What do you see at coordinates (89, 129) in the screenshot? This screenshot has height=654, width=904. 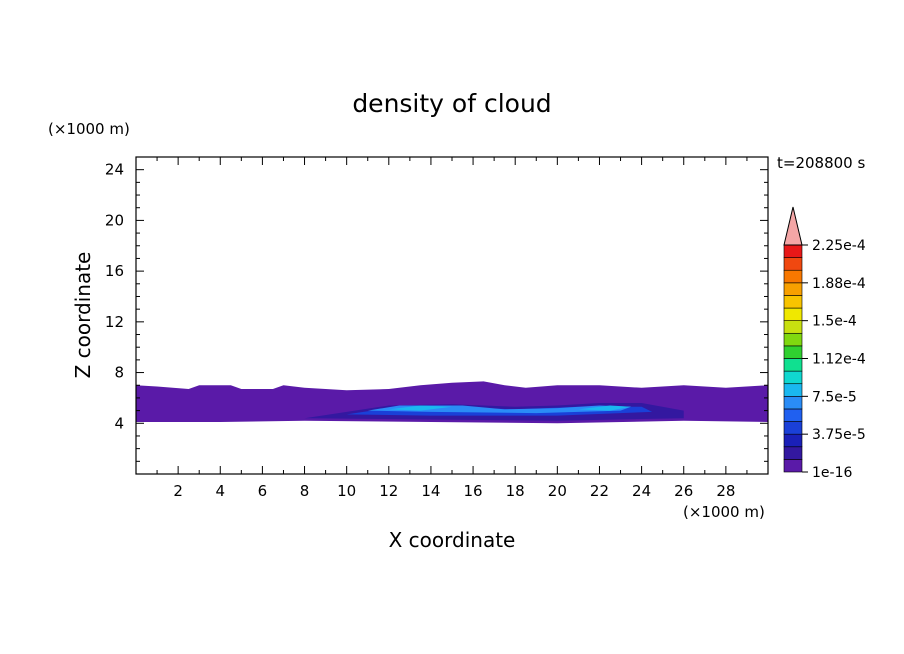 I see `y-unit-label: (×1000 m)` at bounding box center [89, 129].